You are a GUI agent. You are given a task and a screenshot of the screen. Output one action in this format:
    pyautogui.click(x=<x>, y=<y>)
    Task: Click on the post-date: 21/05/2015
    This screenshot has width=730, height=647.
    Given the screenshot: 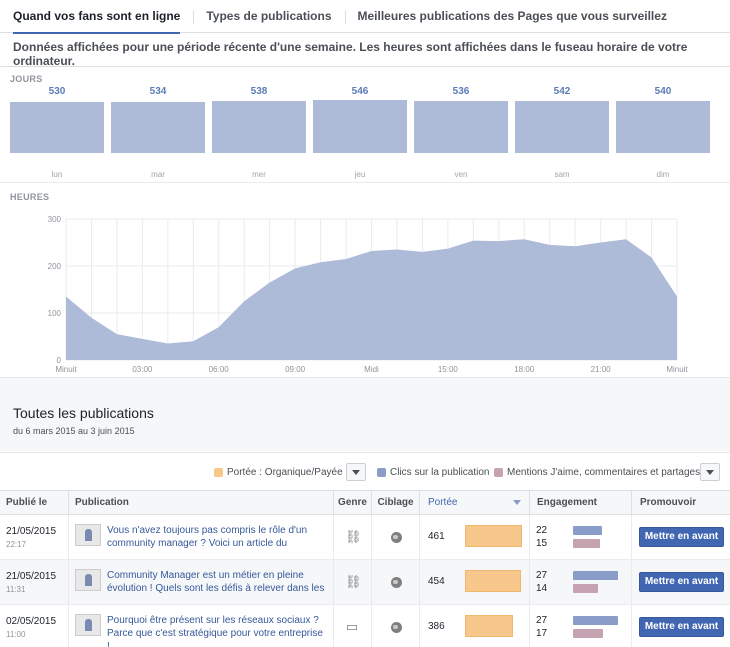 What is the action you would take?
    pyautogui.click(x=31, y=531)
    